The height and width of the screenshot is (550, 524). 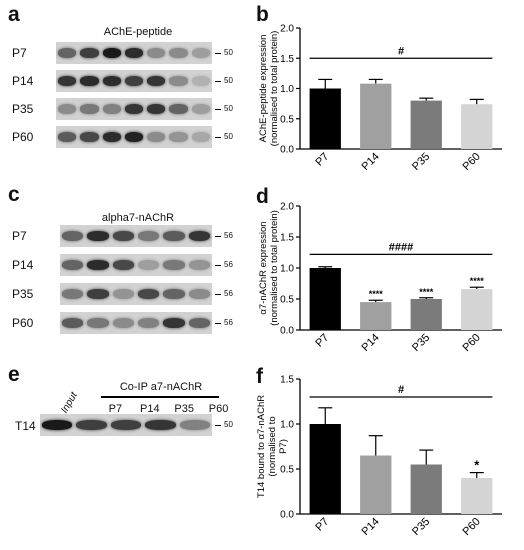 What do you see at coordinates (272, 446) in the screenshot?
I see `y-axis-label: (normalised to` at bounding box center [272, 446].